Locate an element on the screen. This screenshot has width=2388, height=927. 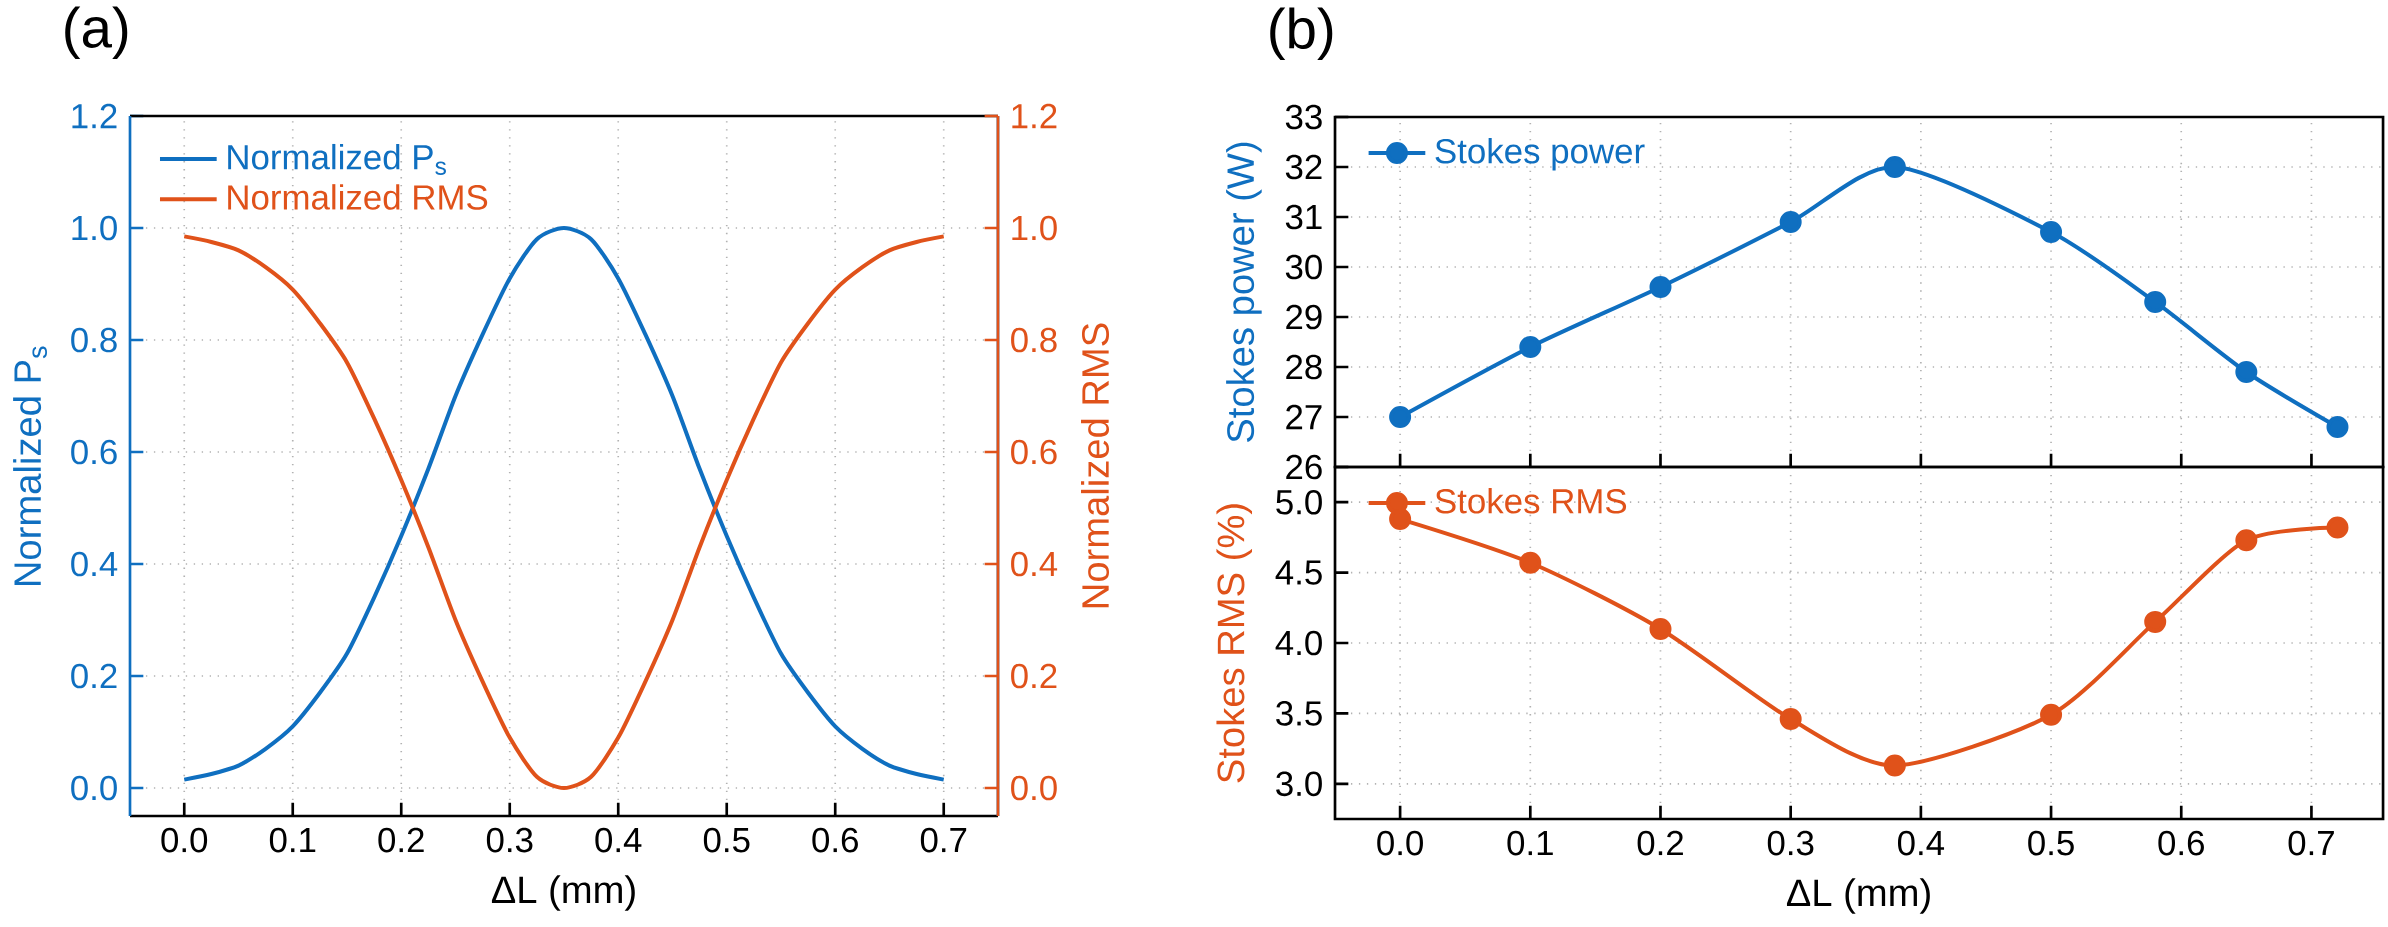
y2-tick-label: 0.6 is located at coordinates (1034, 452).